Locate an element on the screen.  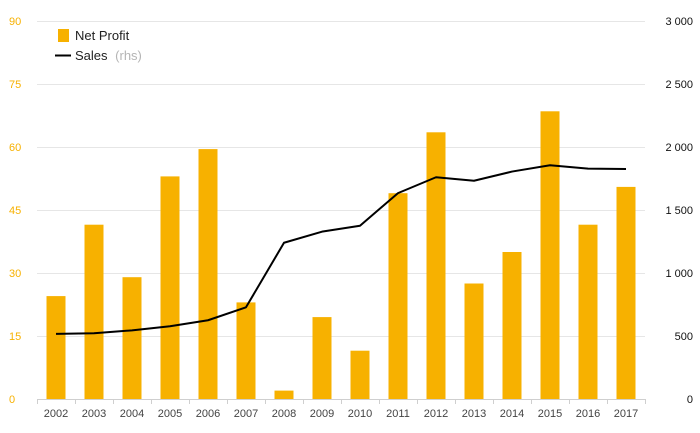
x-tick-label-2004: 2004 is located at coordinates (132, 414).